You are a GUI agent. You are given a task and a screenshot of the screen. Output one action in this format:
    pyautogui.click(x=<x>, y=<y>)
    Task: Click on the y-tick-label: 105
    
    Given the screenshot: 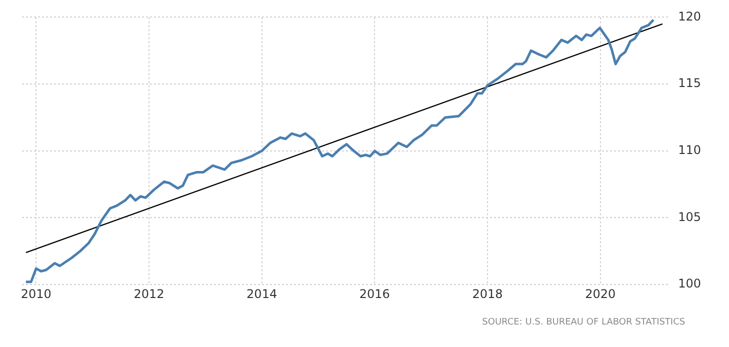 What is the action you would take?
    pyautogui.click(x=689, y=217)
    